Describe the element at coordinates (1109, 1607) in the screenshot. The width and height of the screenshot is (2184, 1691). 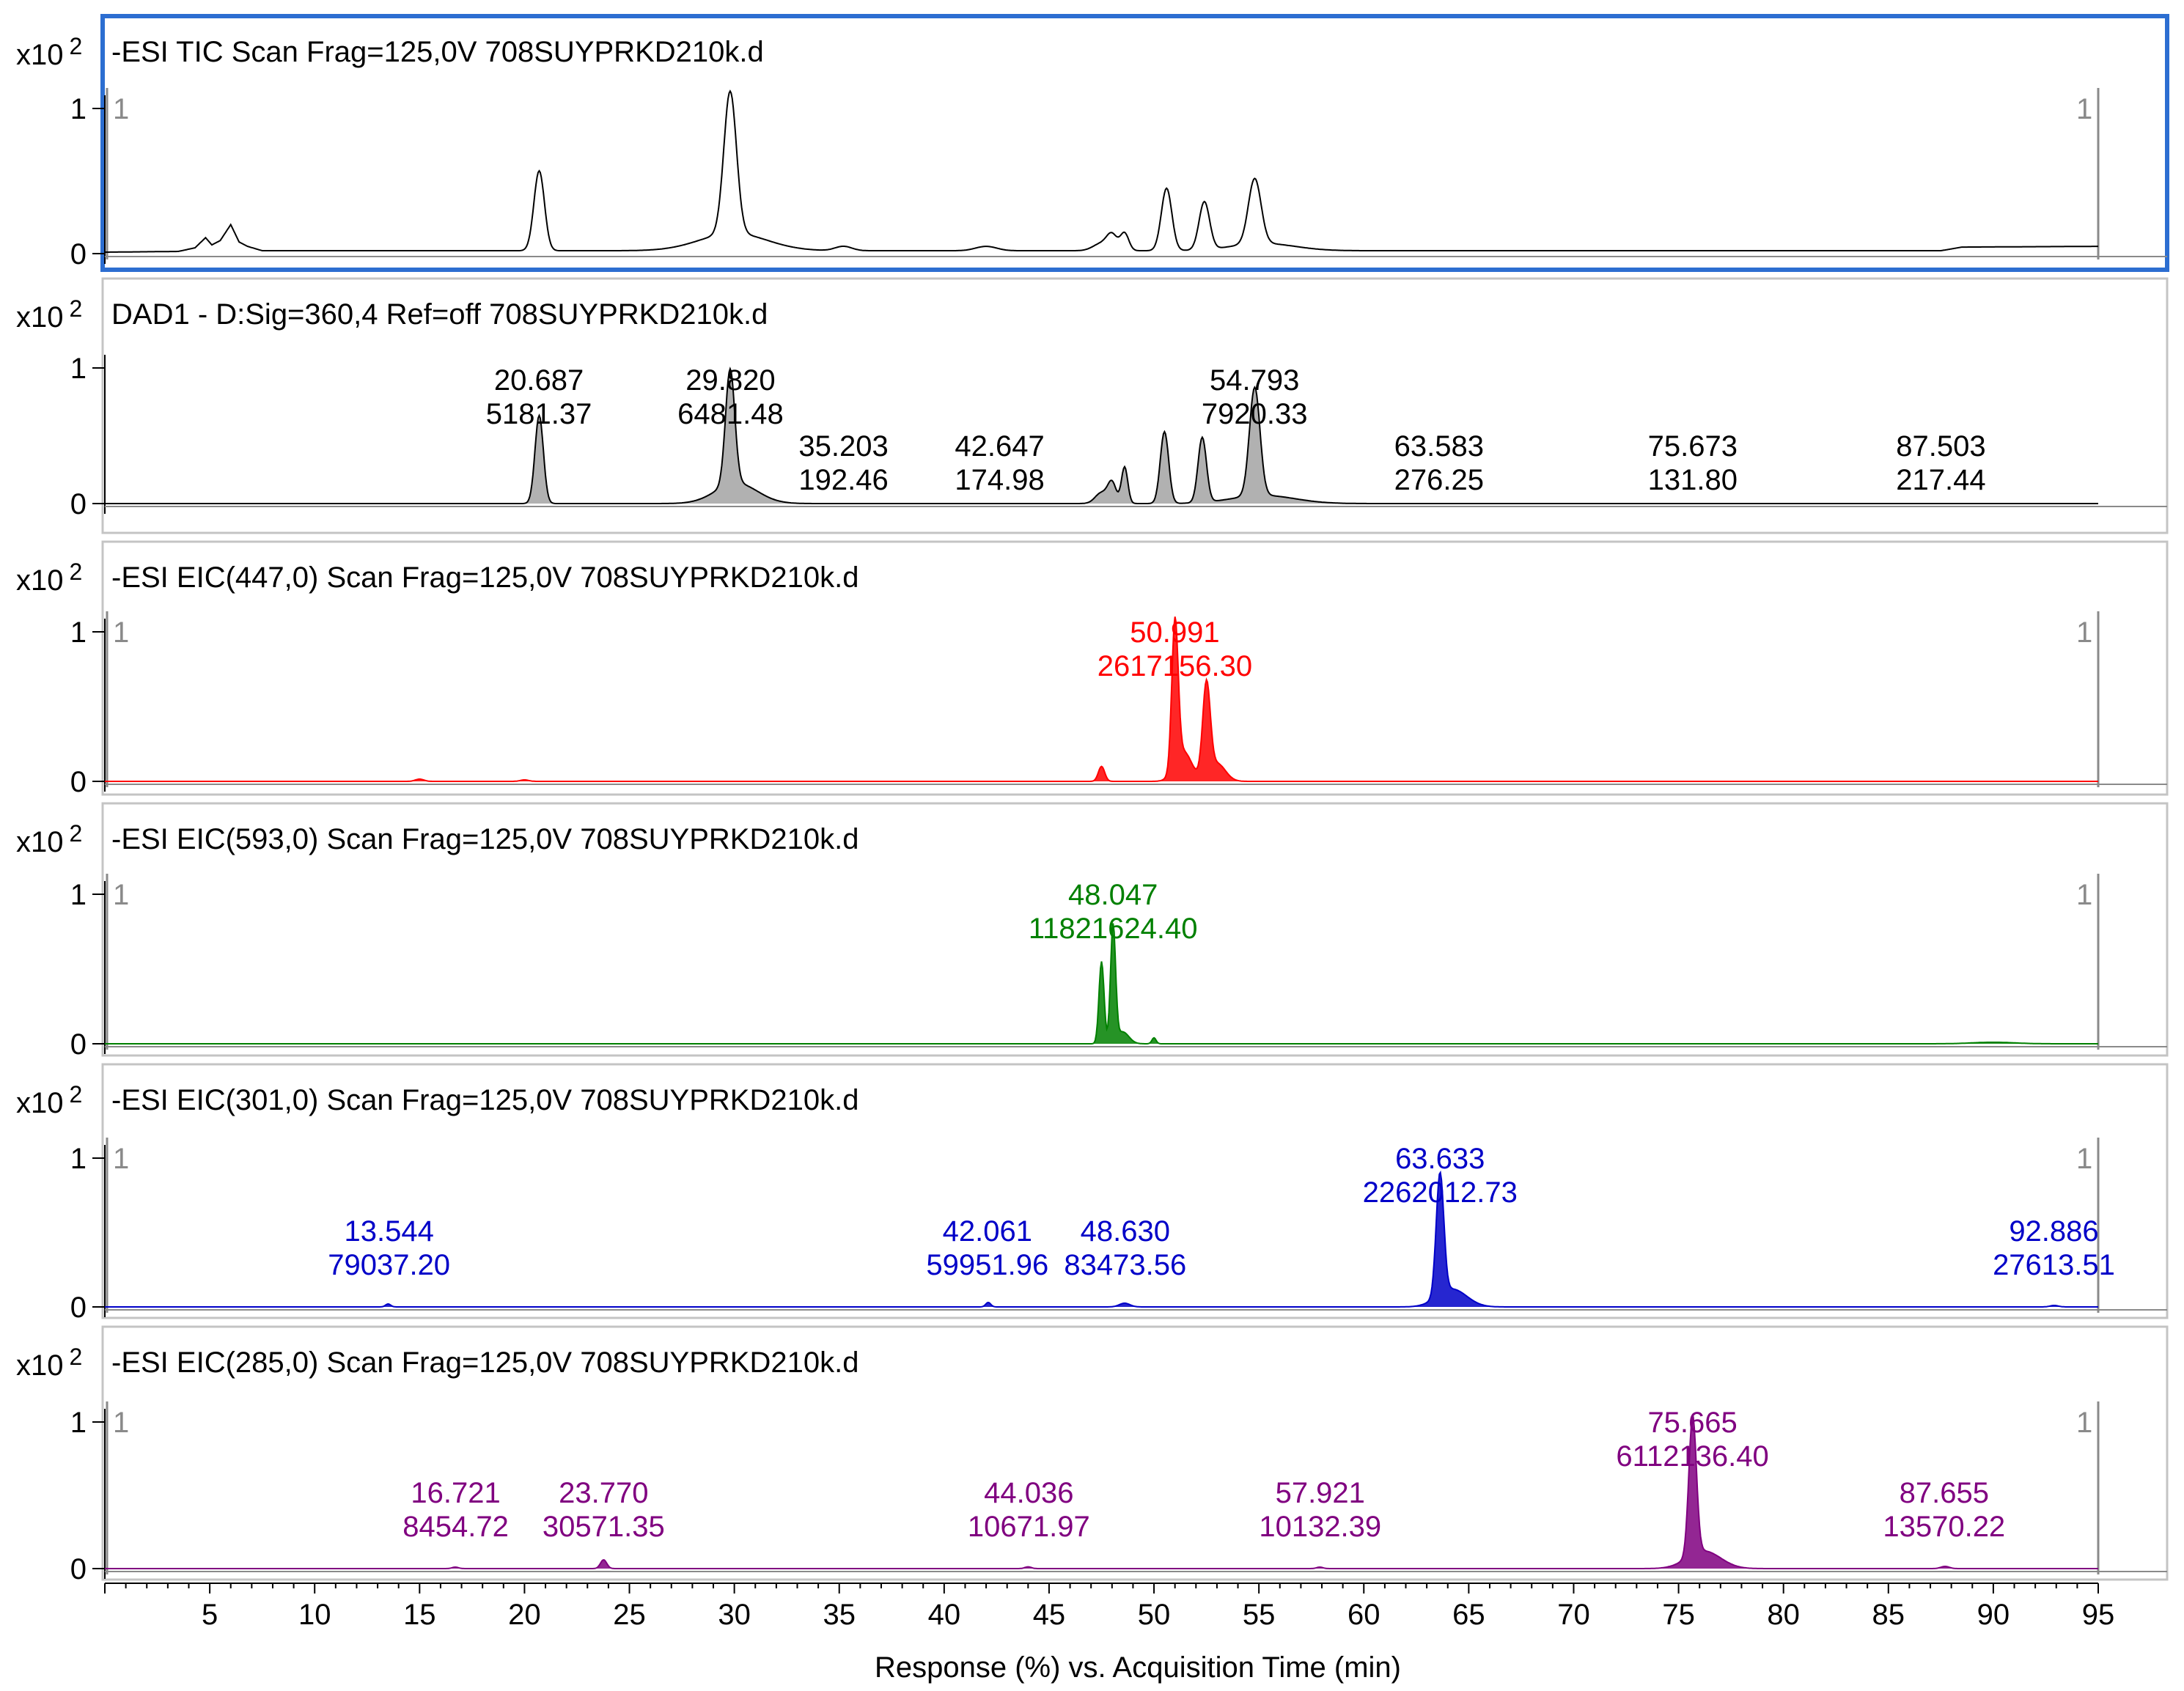
I see `x-axis: 5 10 15 20 25 30 35 40 45 50 55 60 65 70 75 80 85 90 95` at that location.